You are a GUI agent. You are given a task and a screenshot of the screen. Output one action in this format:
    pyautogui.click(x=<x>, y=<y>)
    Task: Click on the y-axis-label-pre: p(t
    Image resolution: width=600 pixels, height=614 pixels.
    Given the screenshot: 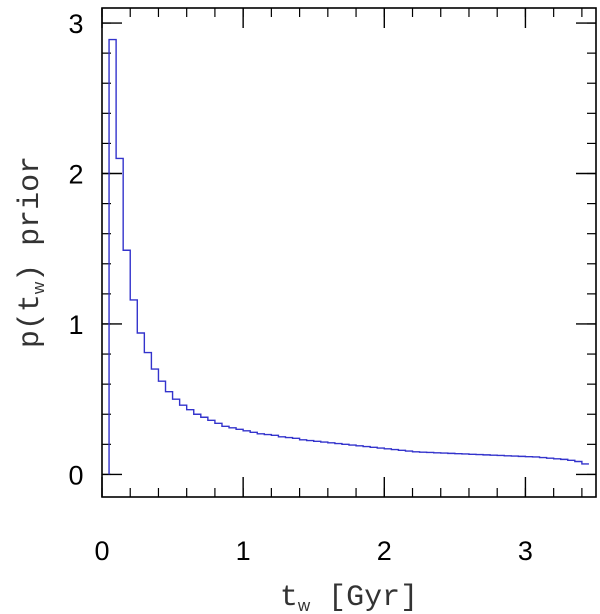 What is the action you would take?
    pyautogui.click(x=31, y=321)
    